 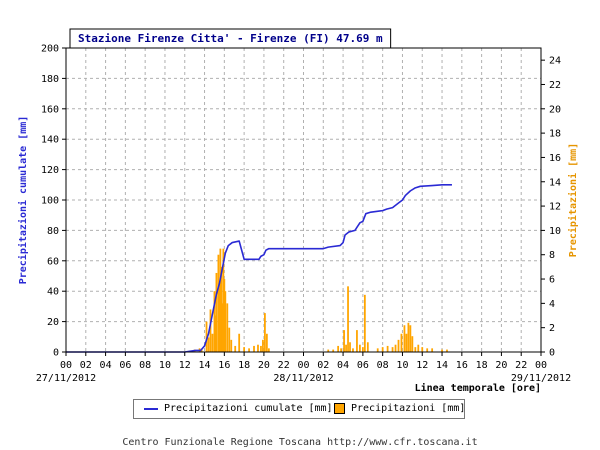 I want to click on x-tick-label: 08, so click(x=145, y=365).